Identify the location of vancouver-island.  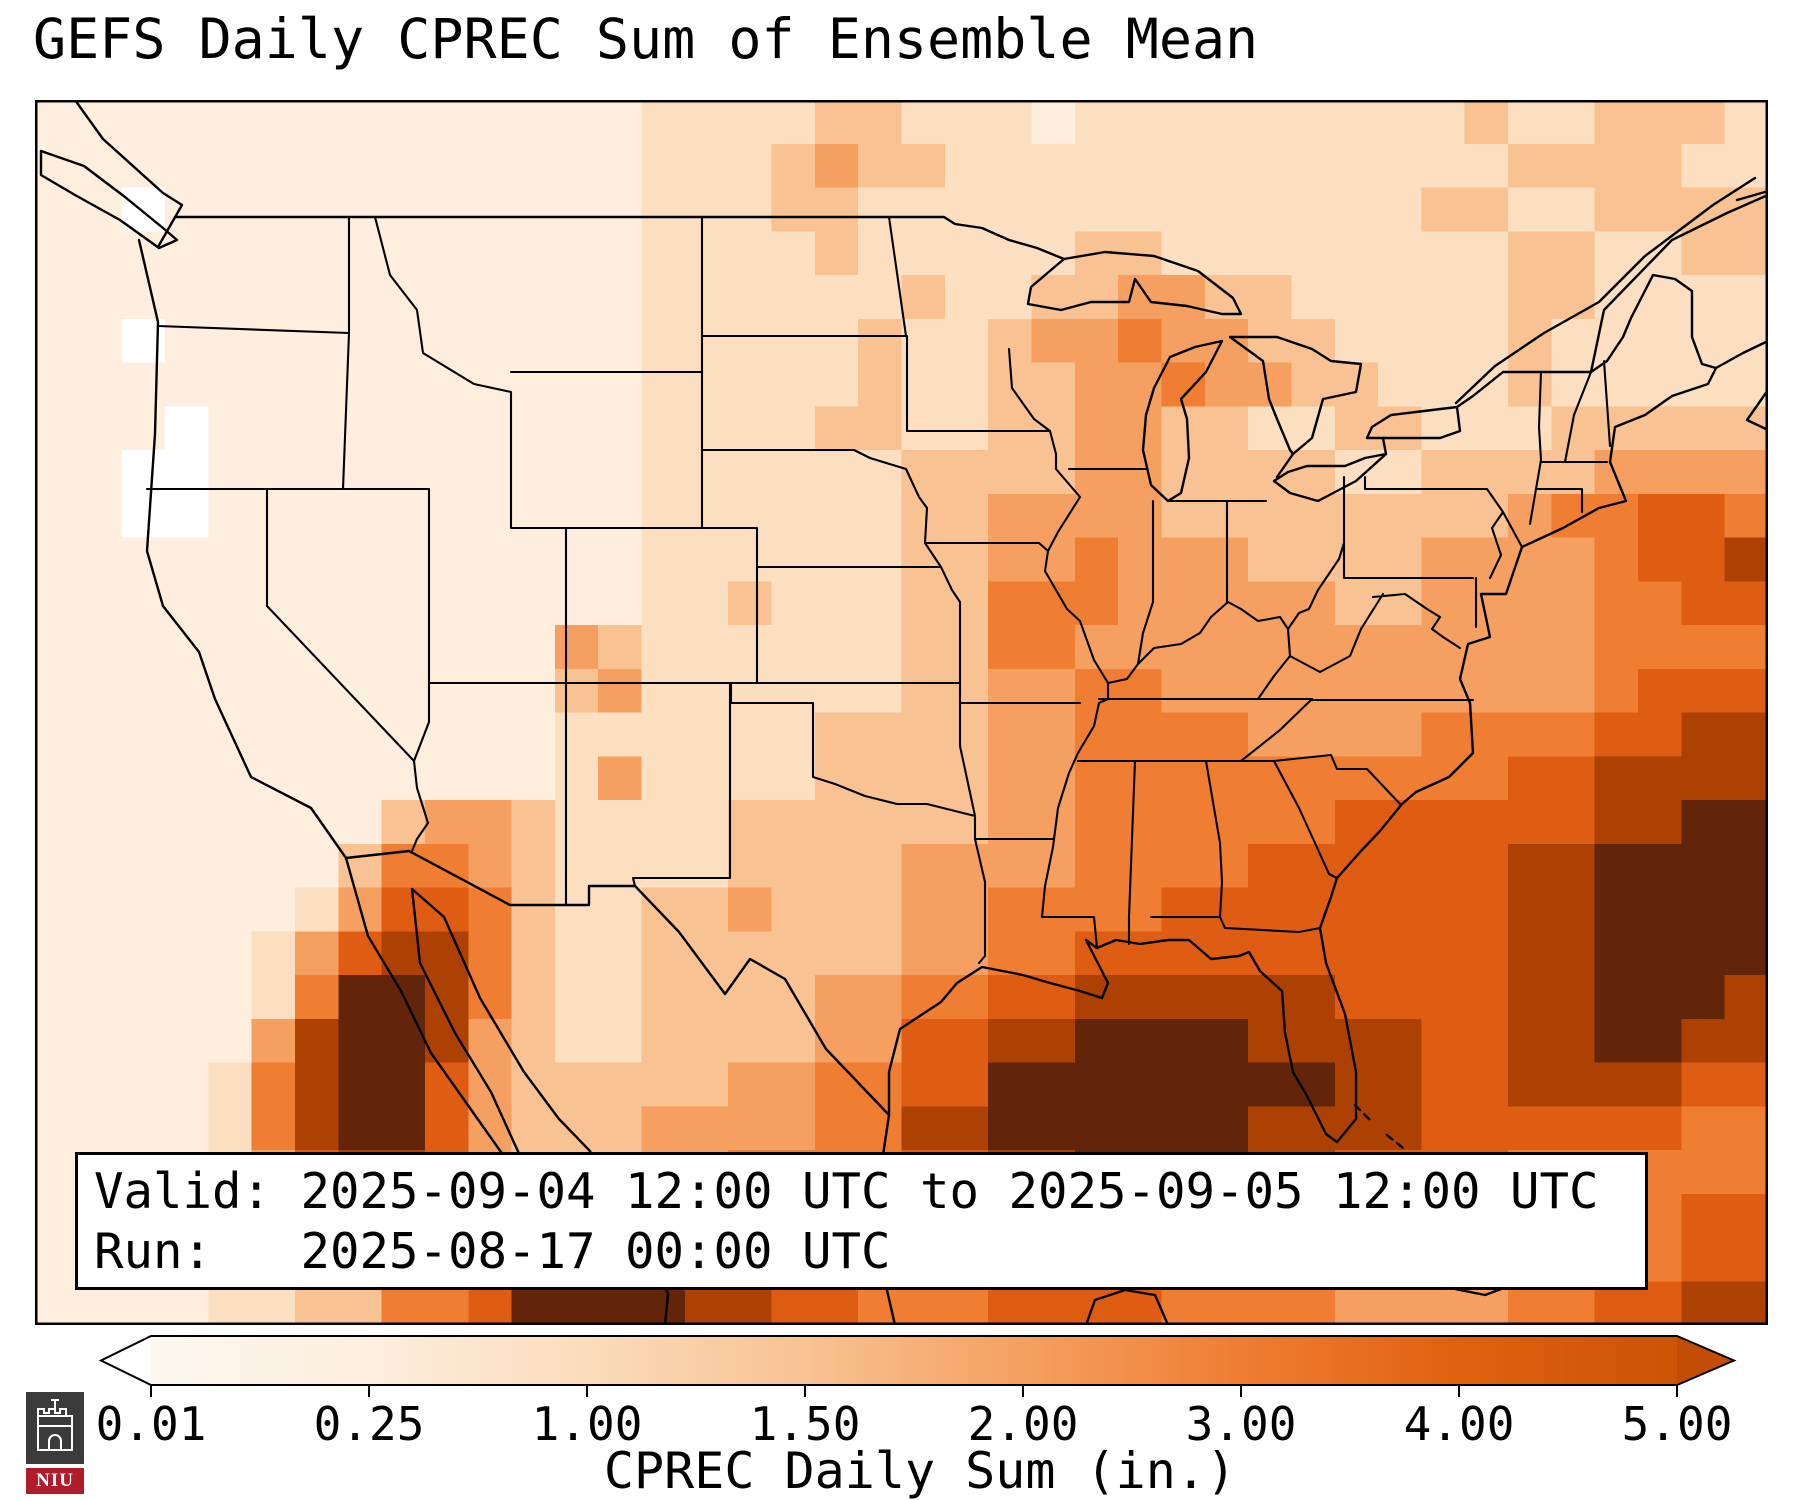
(109, 199).